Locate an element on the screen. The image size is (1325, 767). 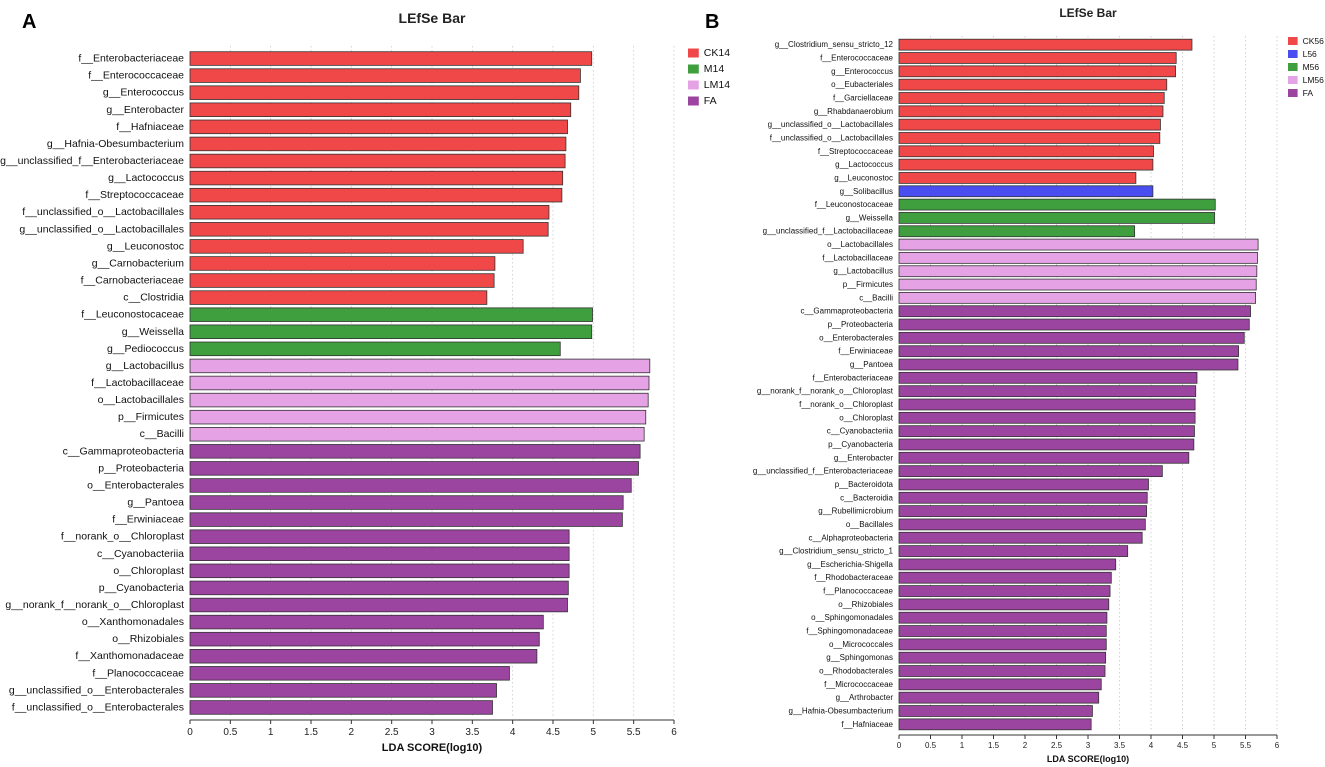
legend-swatch is located at coordinates (1293, 54).